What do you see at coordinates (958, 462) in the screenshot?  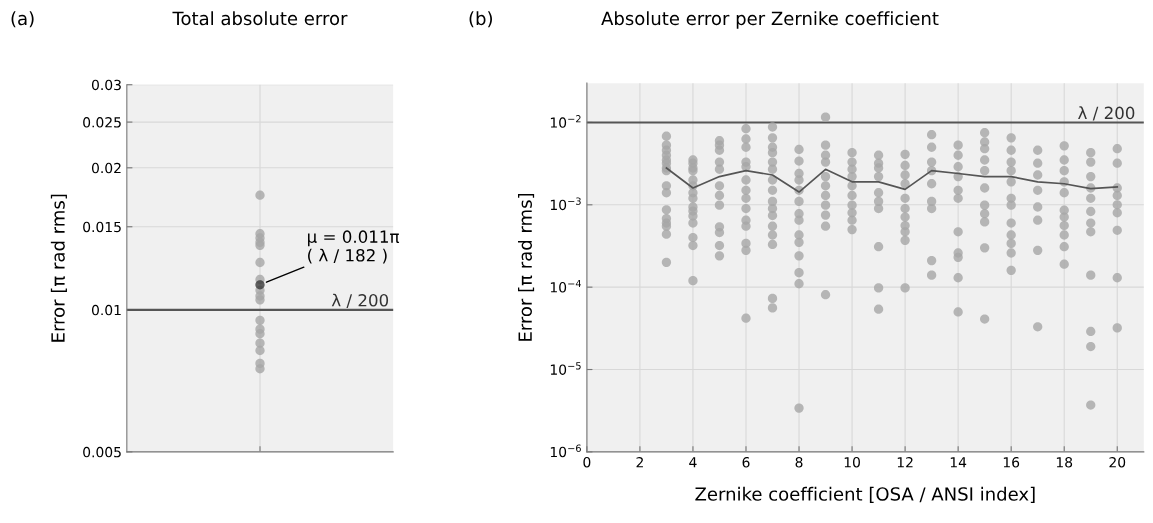 I see `x-tick-label: 14` at bounding box center [958, 462].